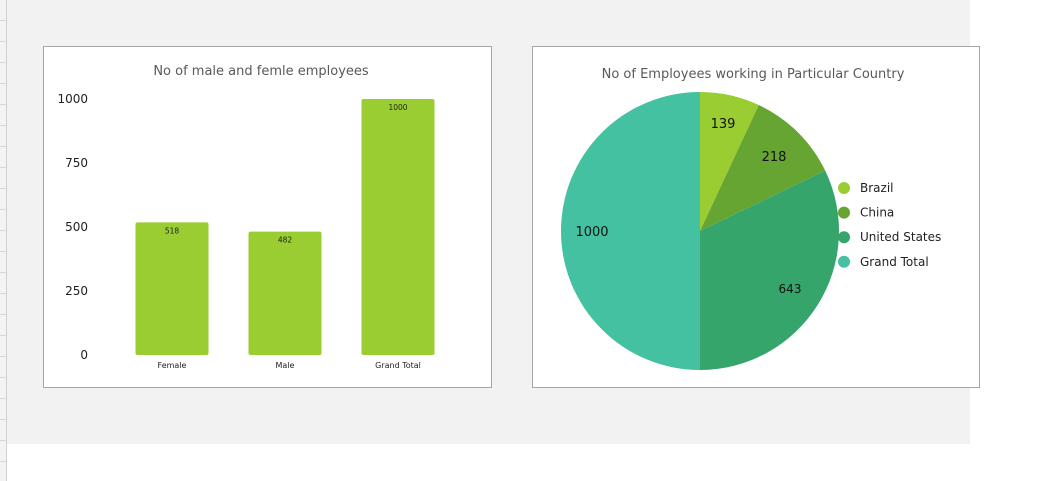 Image resolution: width=1041 pixels, height=481 pixels. I want to click on bar-data-label: 518, so click(172, 230).